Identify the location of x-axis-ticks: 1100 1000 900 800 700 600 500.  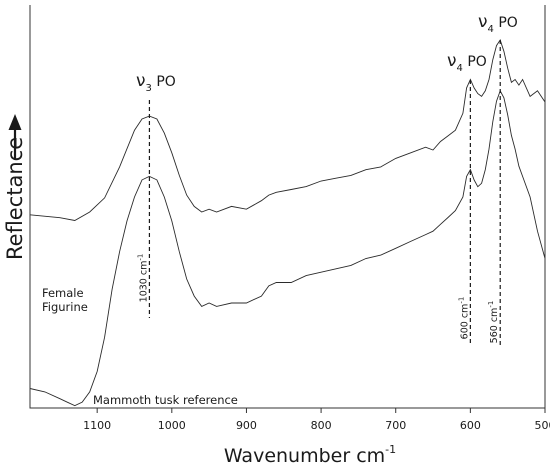
(316, 420).